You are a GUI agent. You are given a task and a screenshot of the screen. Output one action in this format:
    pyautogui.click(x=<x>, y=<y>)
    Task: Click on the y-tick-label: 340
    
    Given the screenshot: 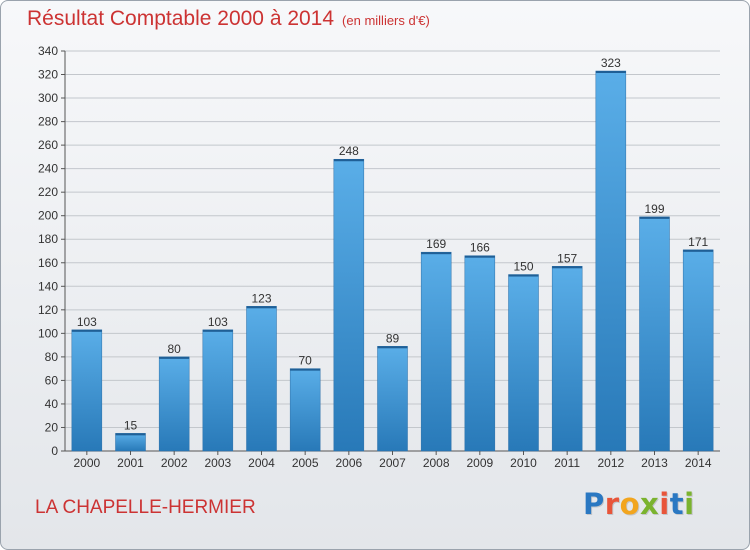 What is the action you would take?
    pyautogui.click(x=48, y=51)
    